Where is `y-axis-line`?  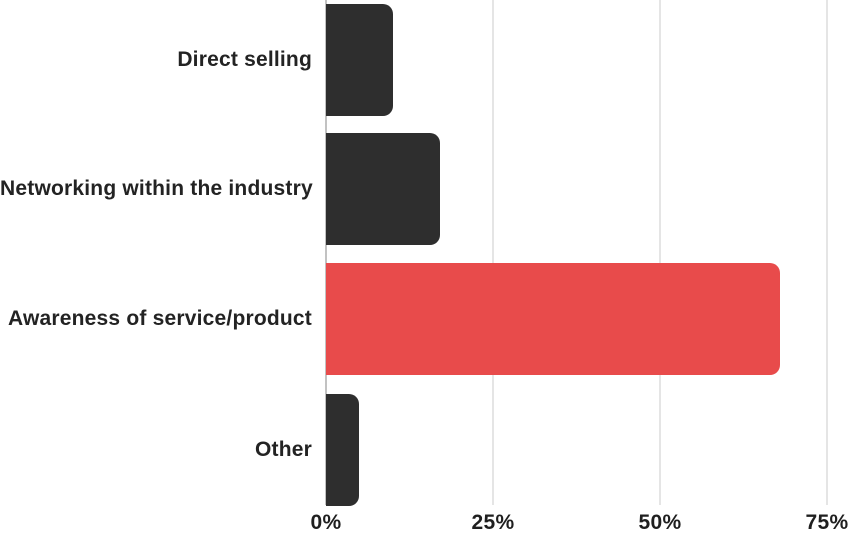 y-axis-line is located at coordinates (326, 252).